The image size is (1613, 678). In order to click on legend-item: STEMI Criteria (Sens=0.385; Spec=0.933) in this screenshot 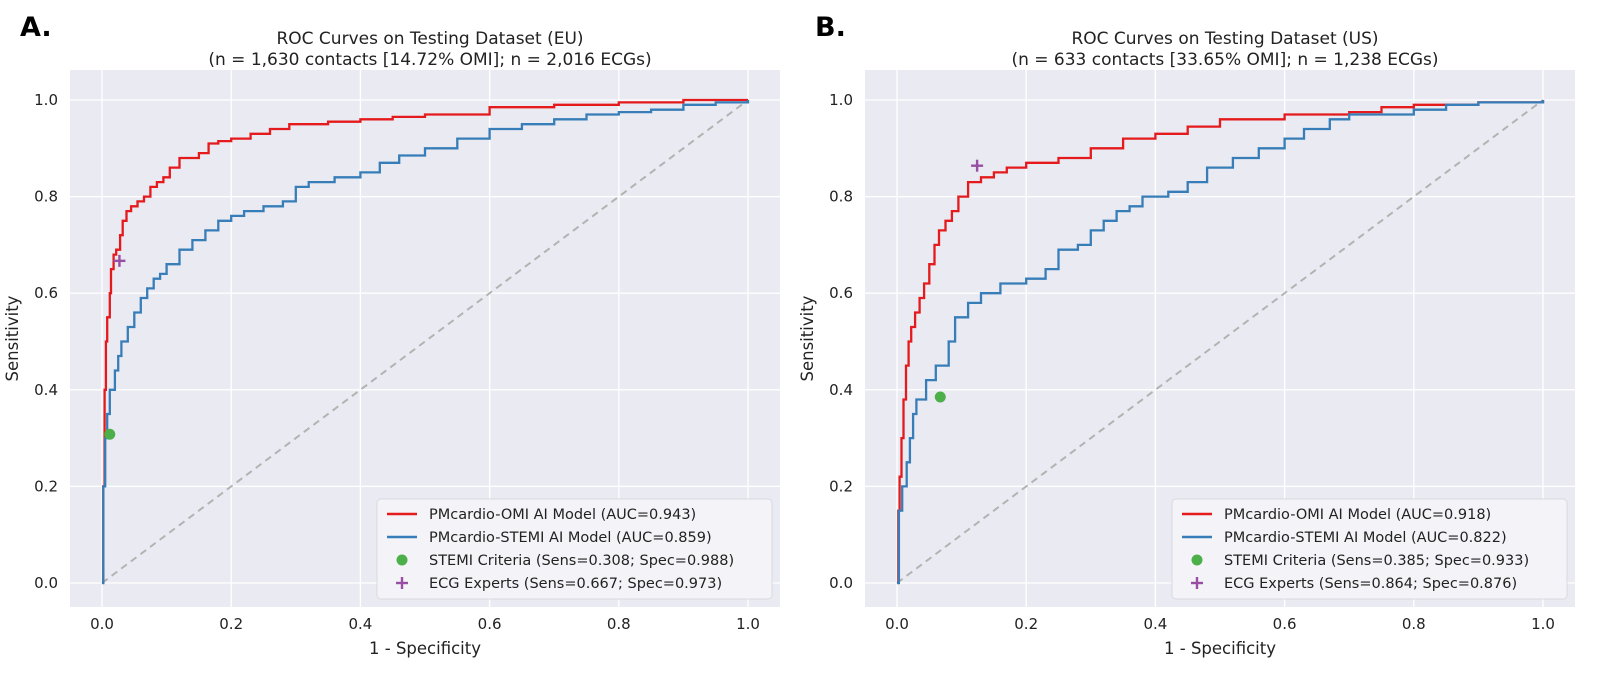, I will do `click(1360, 561)`.